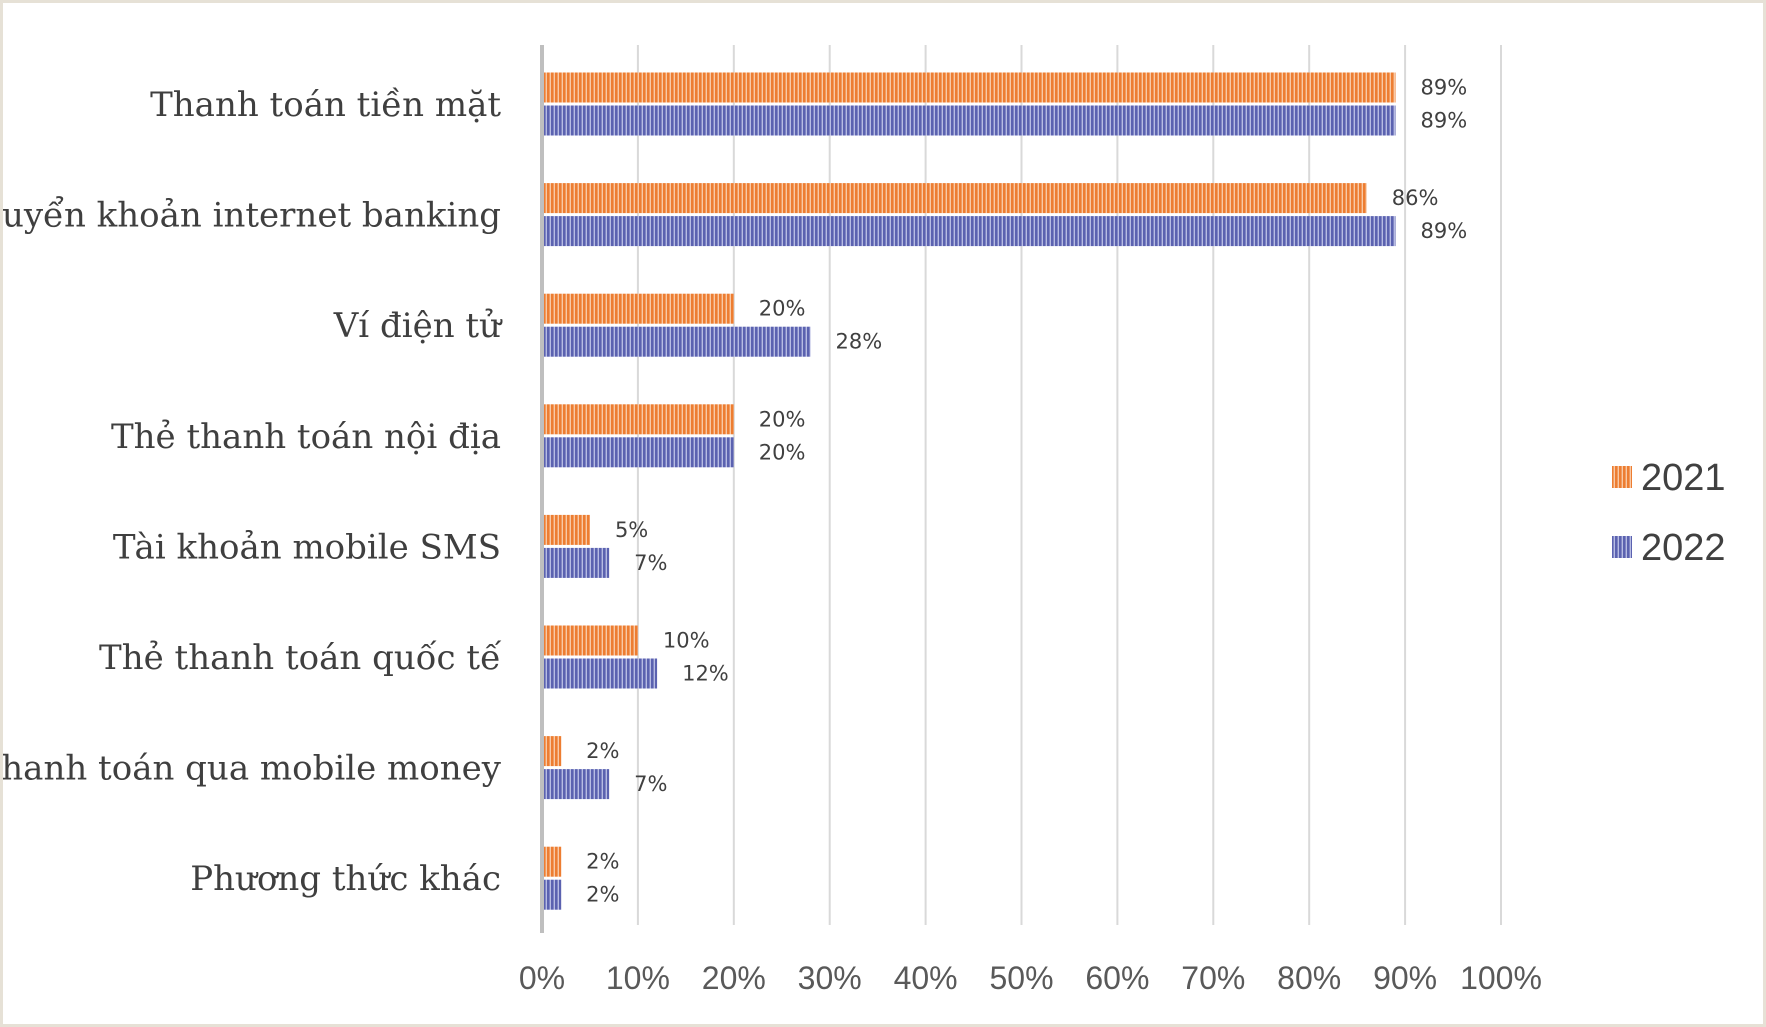 The width and height of the screenshot is (1766, 1027). Describe the element at coordinates (631, 530) in the screenshot. I see `data-label: 5%` at that location.